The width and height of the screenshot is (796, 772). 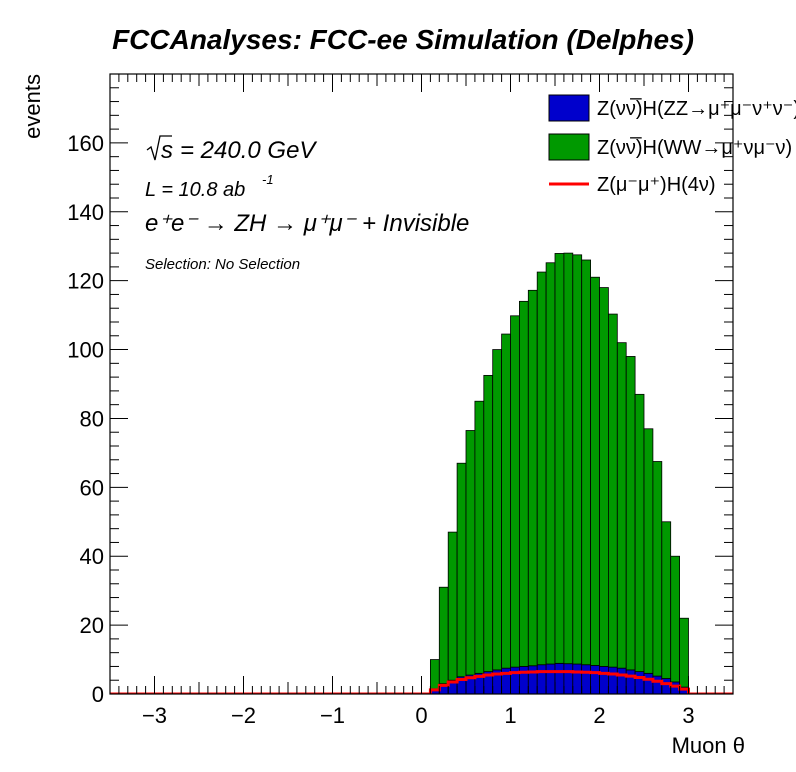 What do you see at coordinates (92, 487) in the screenshot?
I see `y-tick-label: 60` at bounding box center [92, 487].